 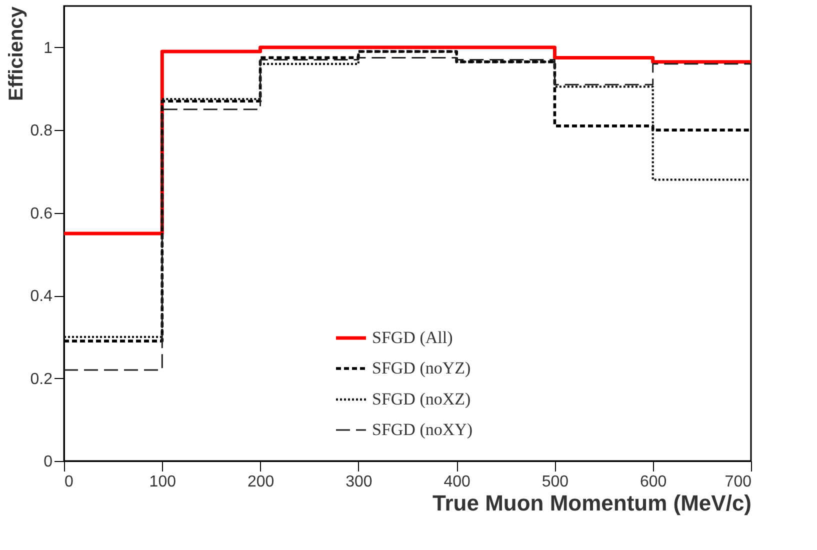 I want to click on legend-label: SFGD (noXZ), so click(x=421, y=399).